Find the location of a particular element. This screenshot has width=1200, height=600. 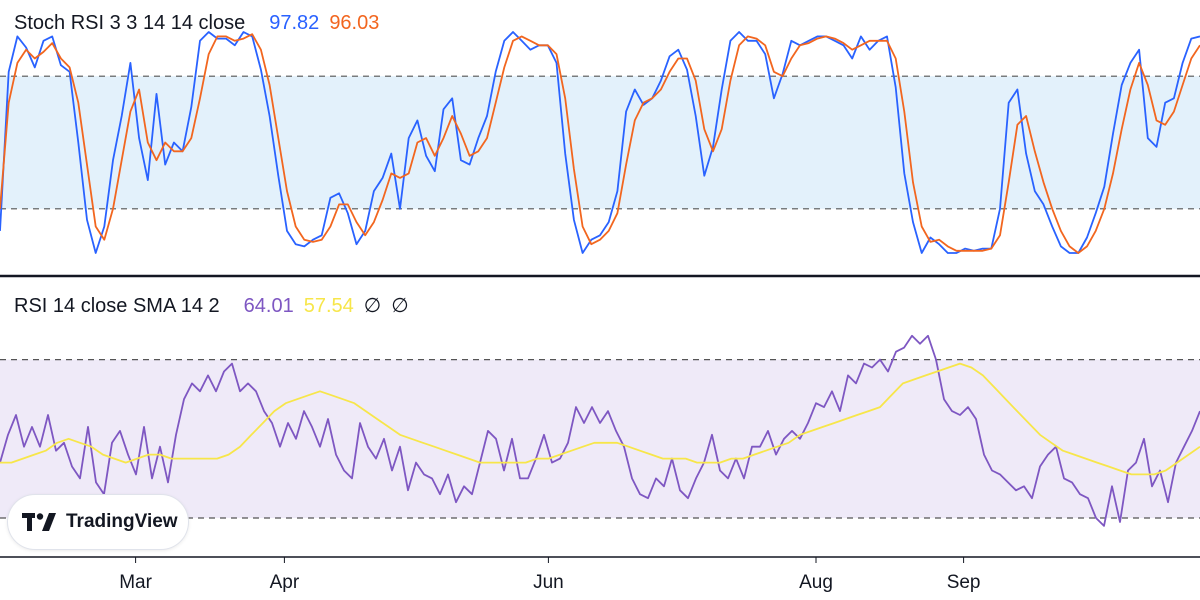

time-label-jun: Jun is located at coordinates (548, 582).